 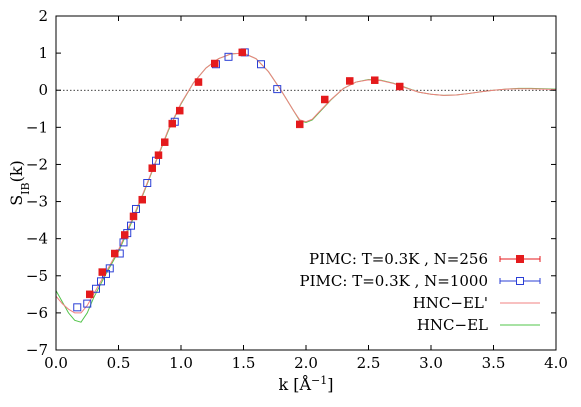 I want to click on legend-symbol-pimc-n1000, so click(x=520, y=281).